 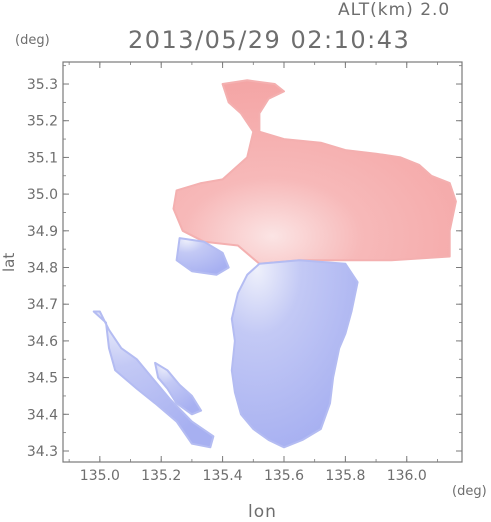 I want to click on y-tick-label: 34.3, so click(x=42, y=452).